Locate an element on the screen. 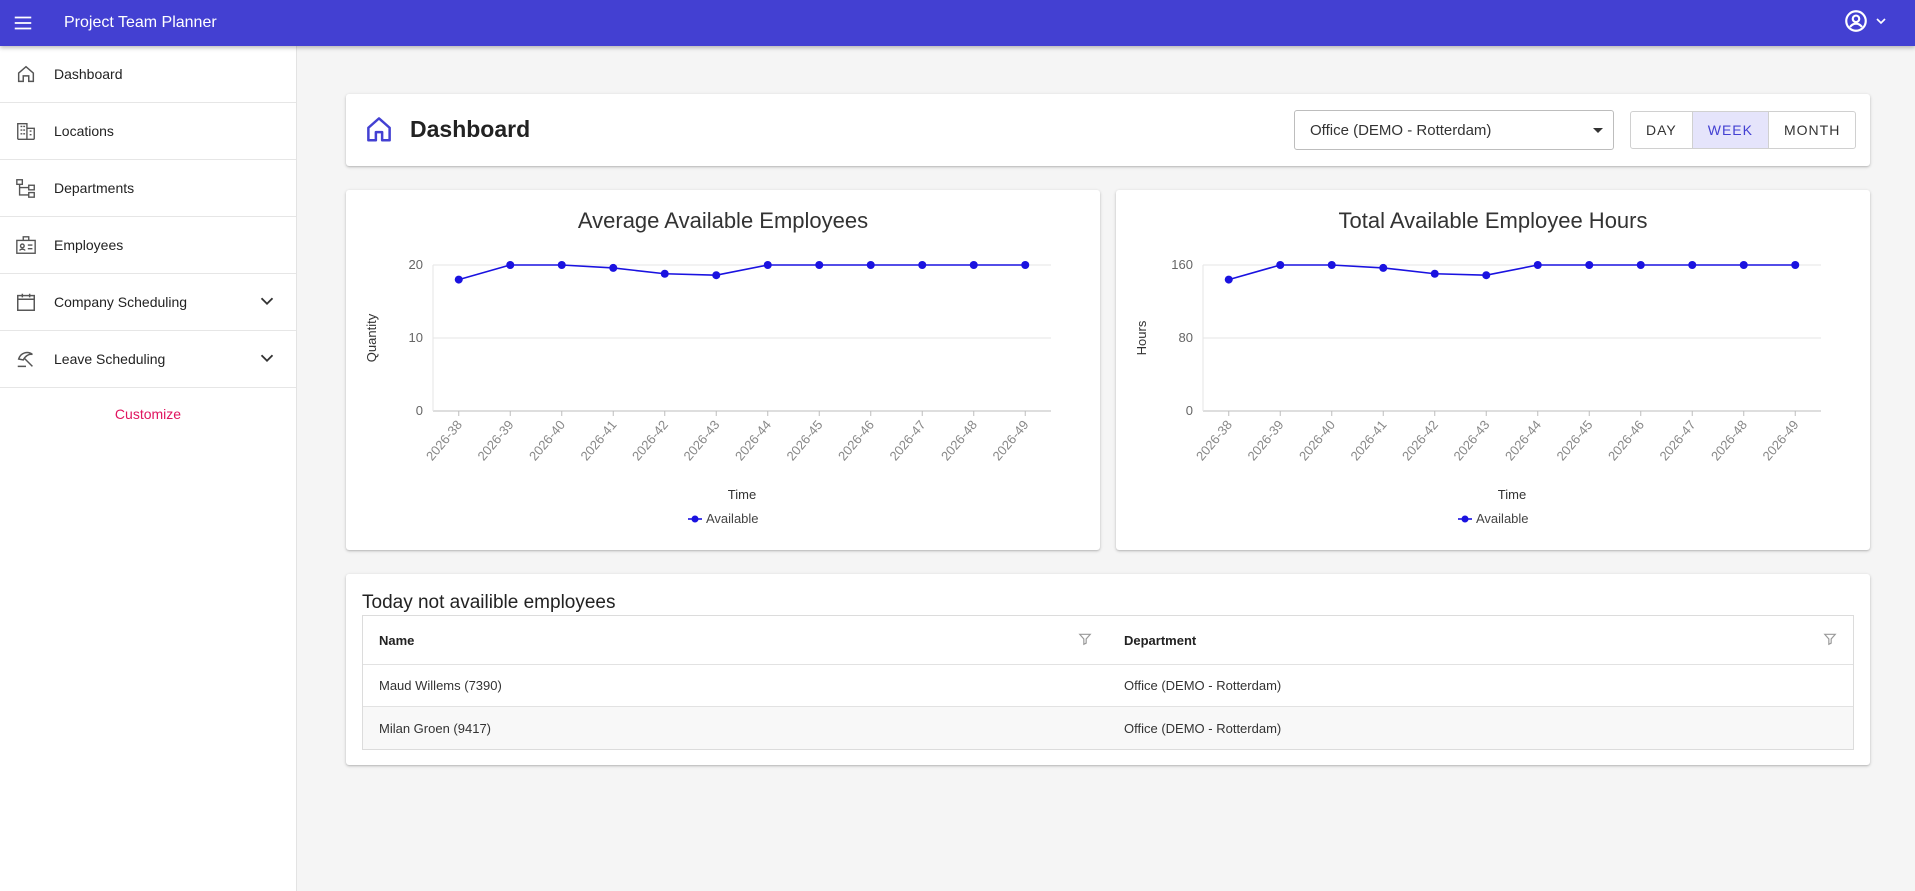 Image resolution: width=1915 pixels, height=891 pixels. beach-umbrella-icon is located at coordinates (26, 359).